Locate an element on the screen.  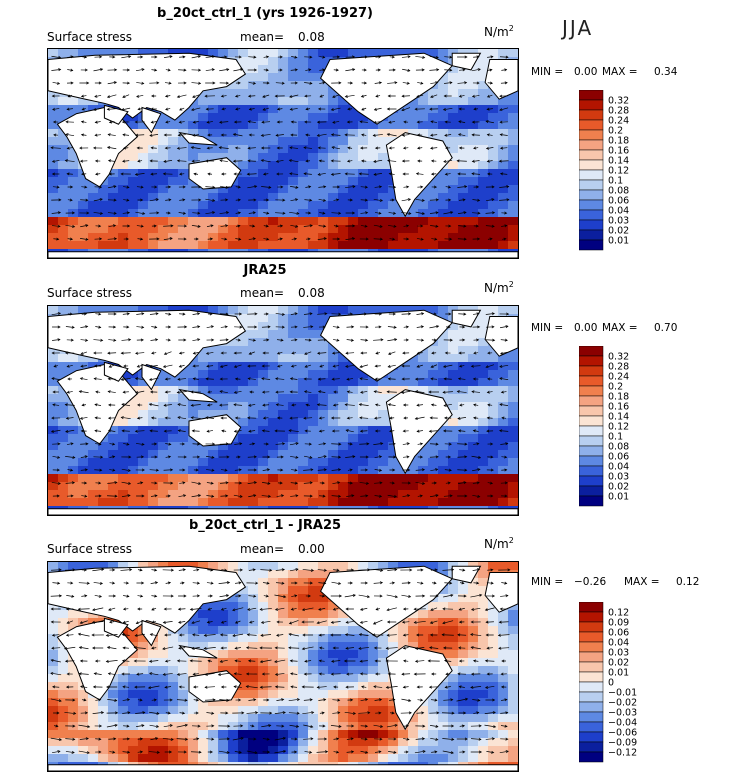
panel3-variable: Surface stress is located at coordinates (90, 549).